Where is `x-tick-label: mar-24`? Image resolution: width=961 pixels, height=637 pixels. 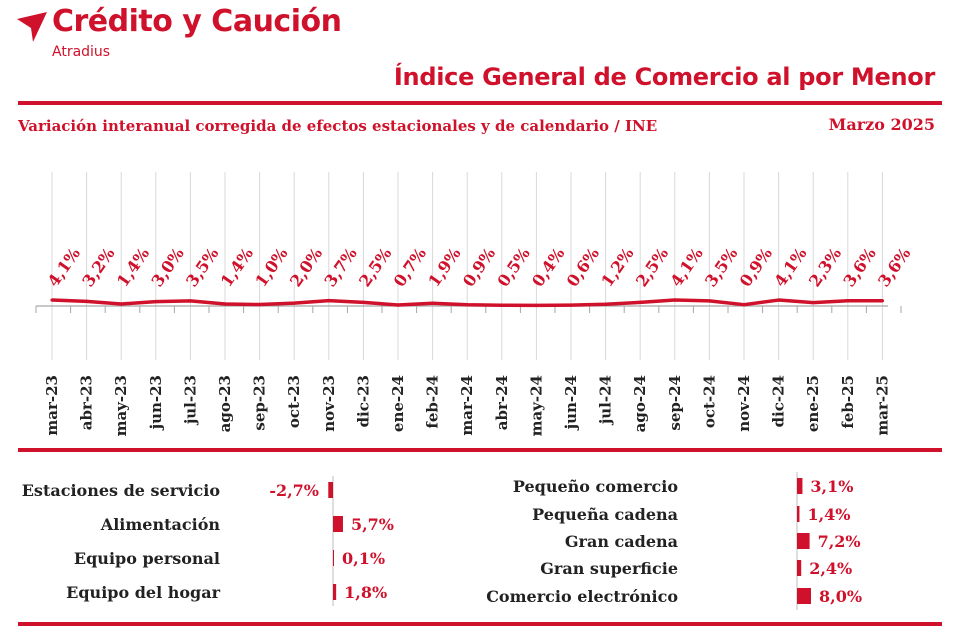 x-tick-label: mar-24 is located at coordinates (467, 405).